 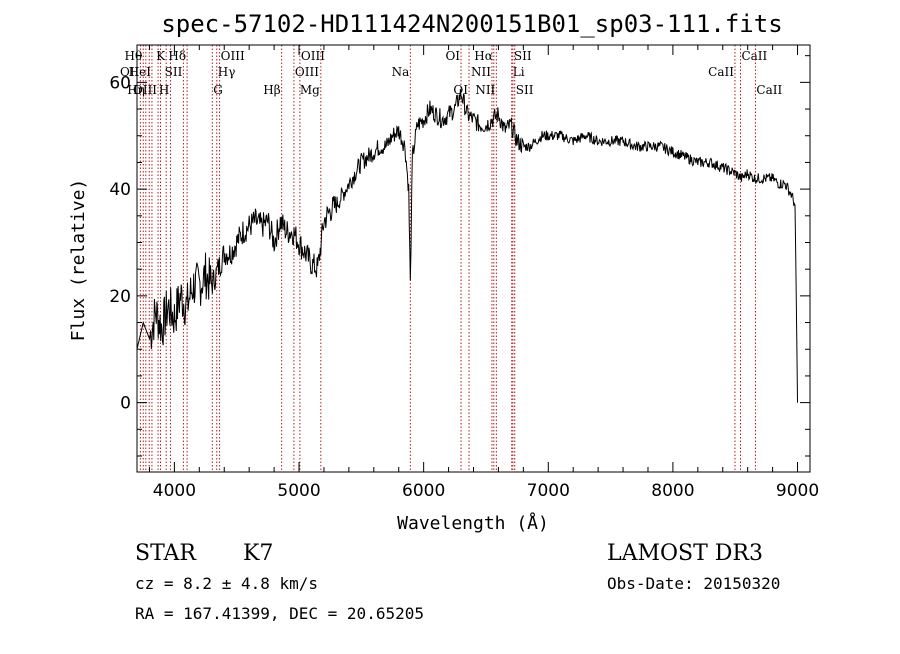 What do you see at coordinates (164, 90) in the screenshot?
I see `line-label: H` at bounding box center [164, 90].